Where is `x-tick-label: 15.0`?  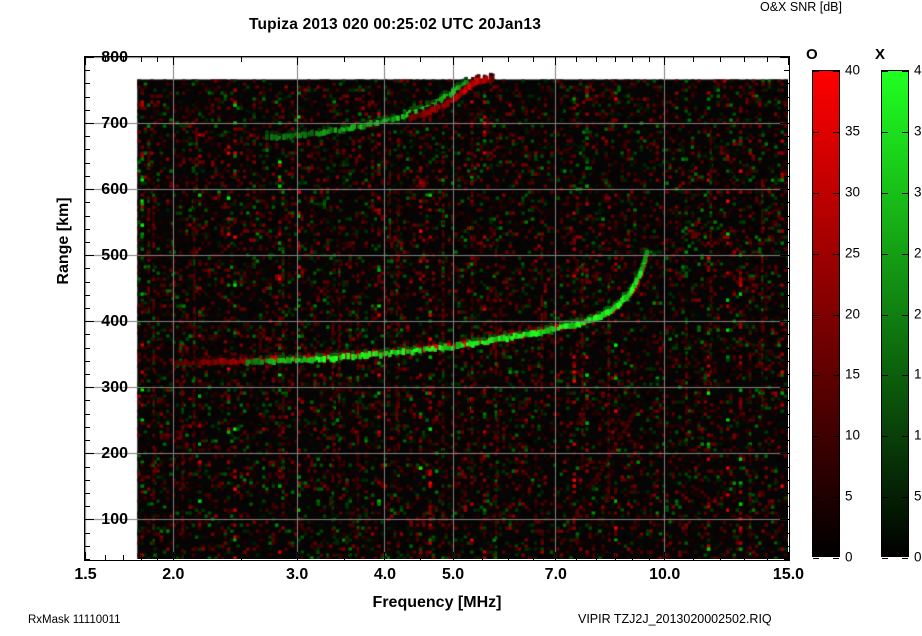
x-tick-label: 15.0 is located at coordinates (788, 574).